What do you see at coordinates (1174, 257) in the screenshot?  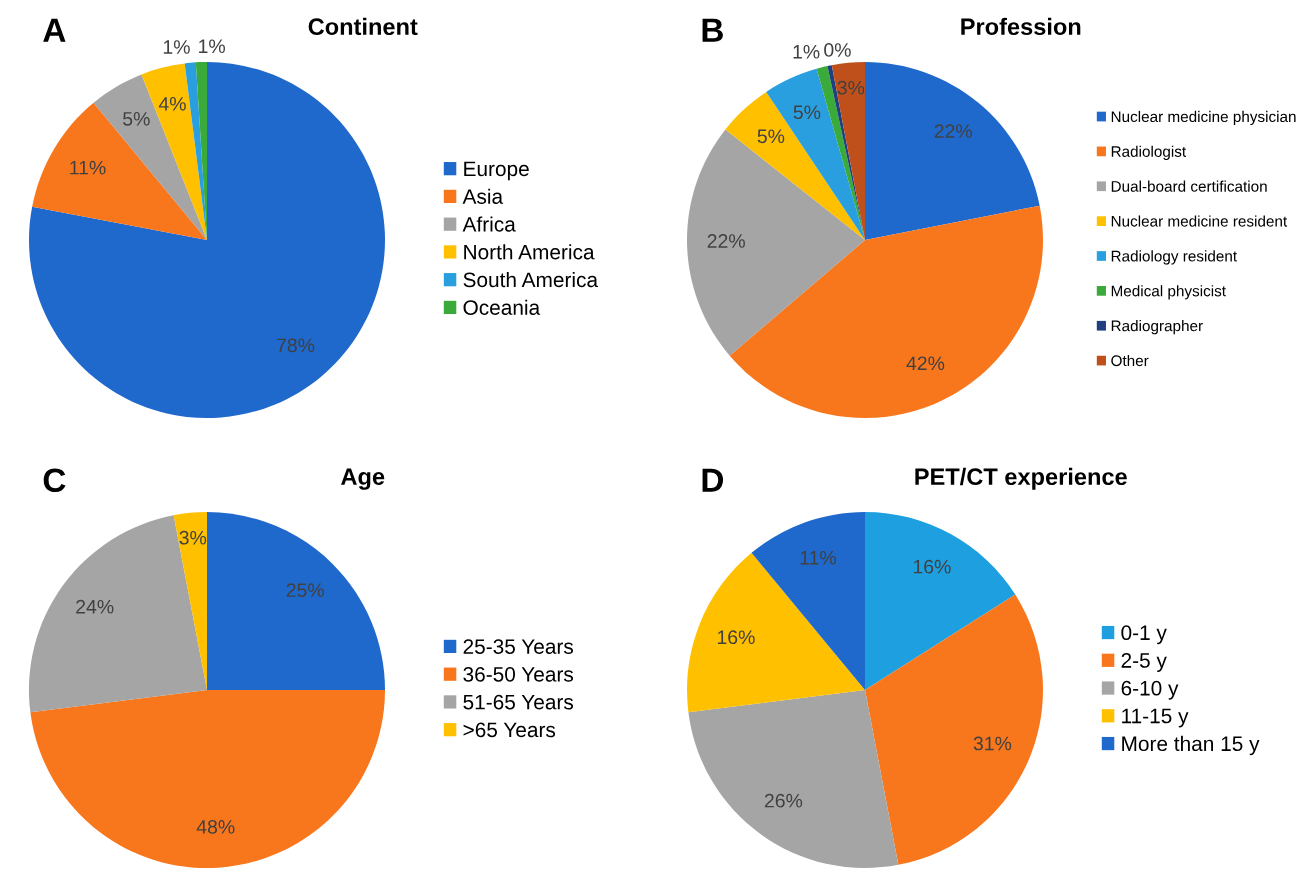 I see `legend-label: Radiology resident` at bounding box center [1174, 257].